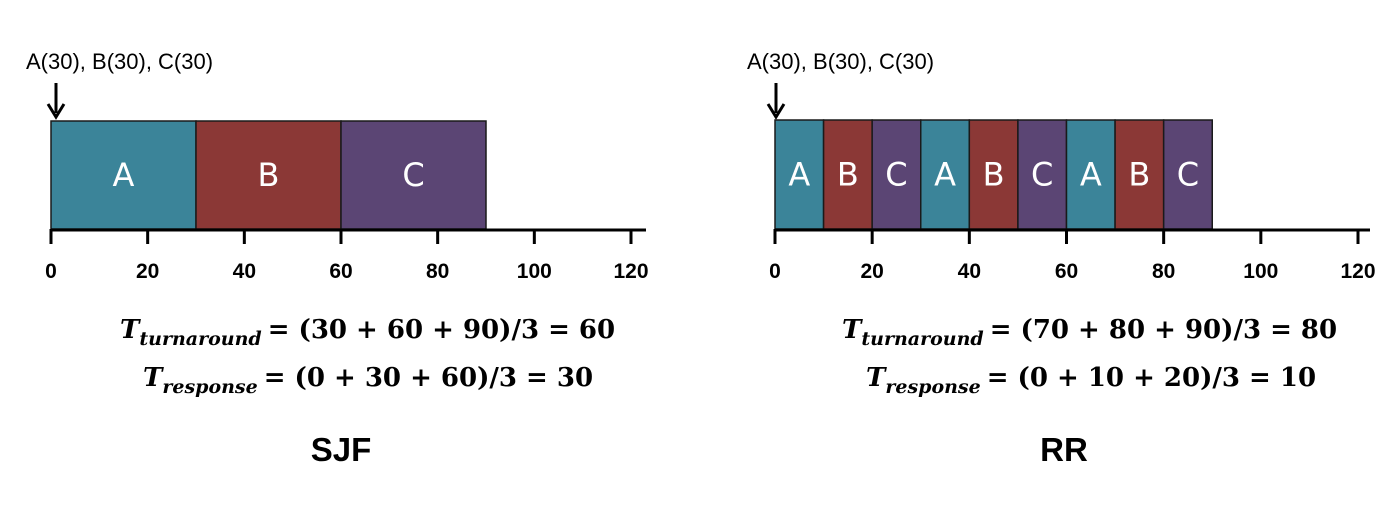 This screenshot has width=1396, height=508. Describe the element at coordinates (876, 378) in the screenshot. I see `rr-response-symbol: T` at that location.